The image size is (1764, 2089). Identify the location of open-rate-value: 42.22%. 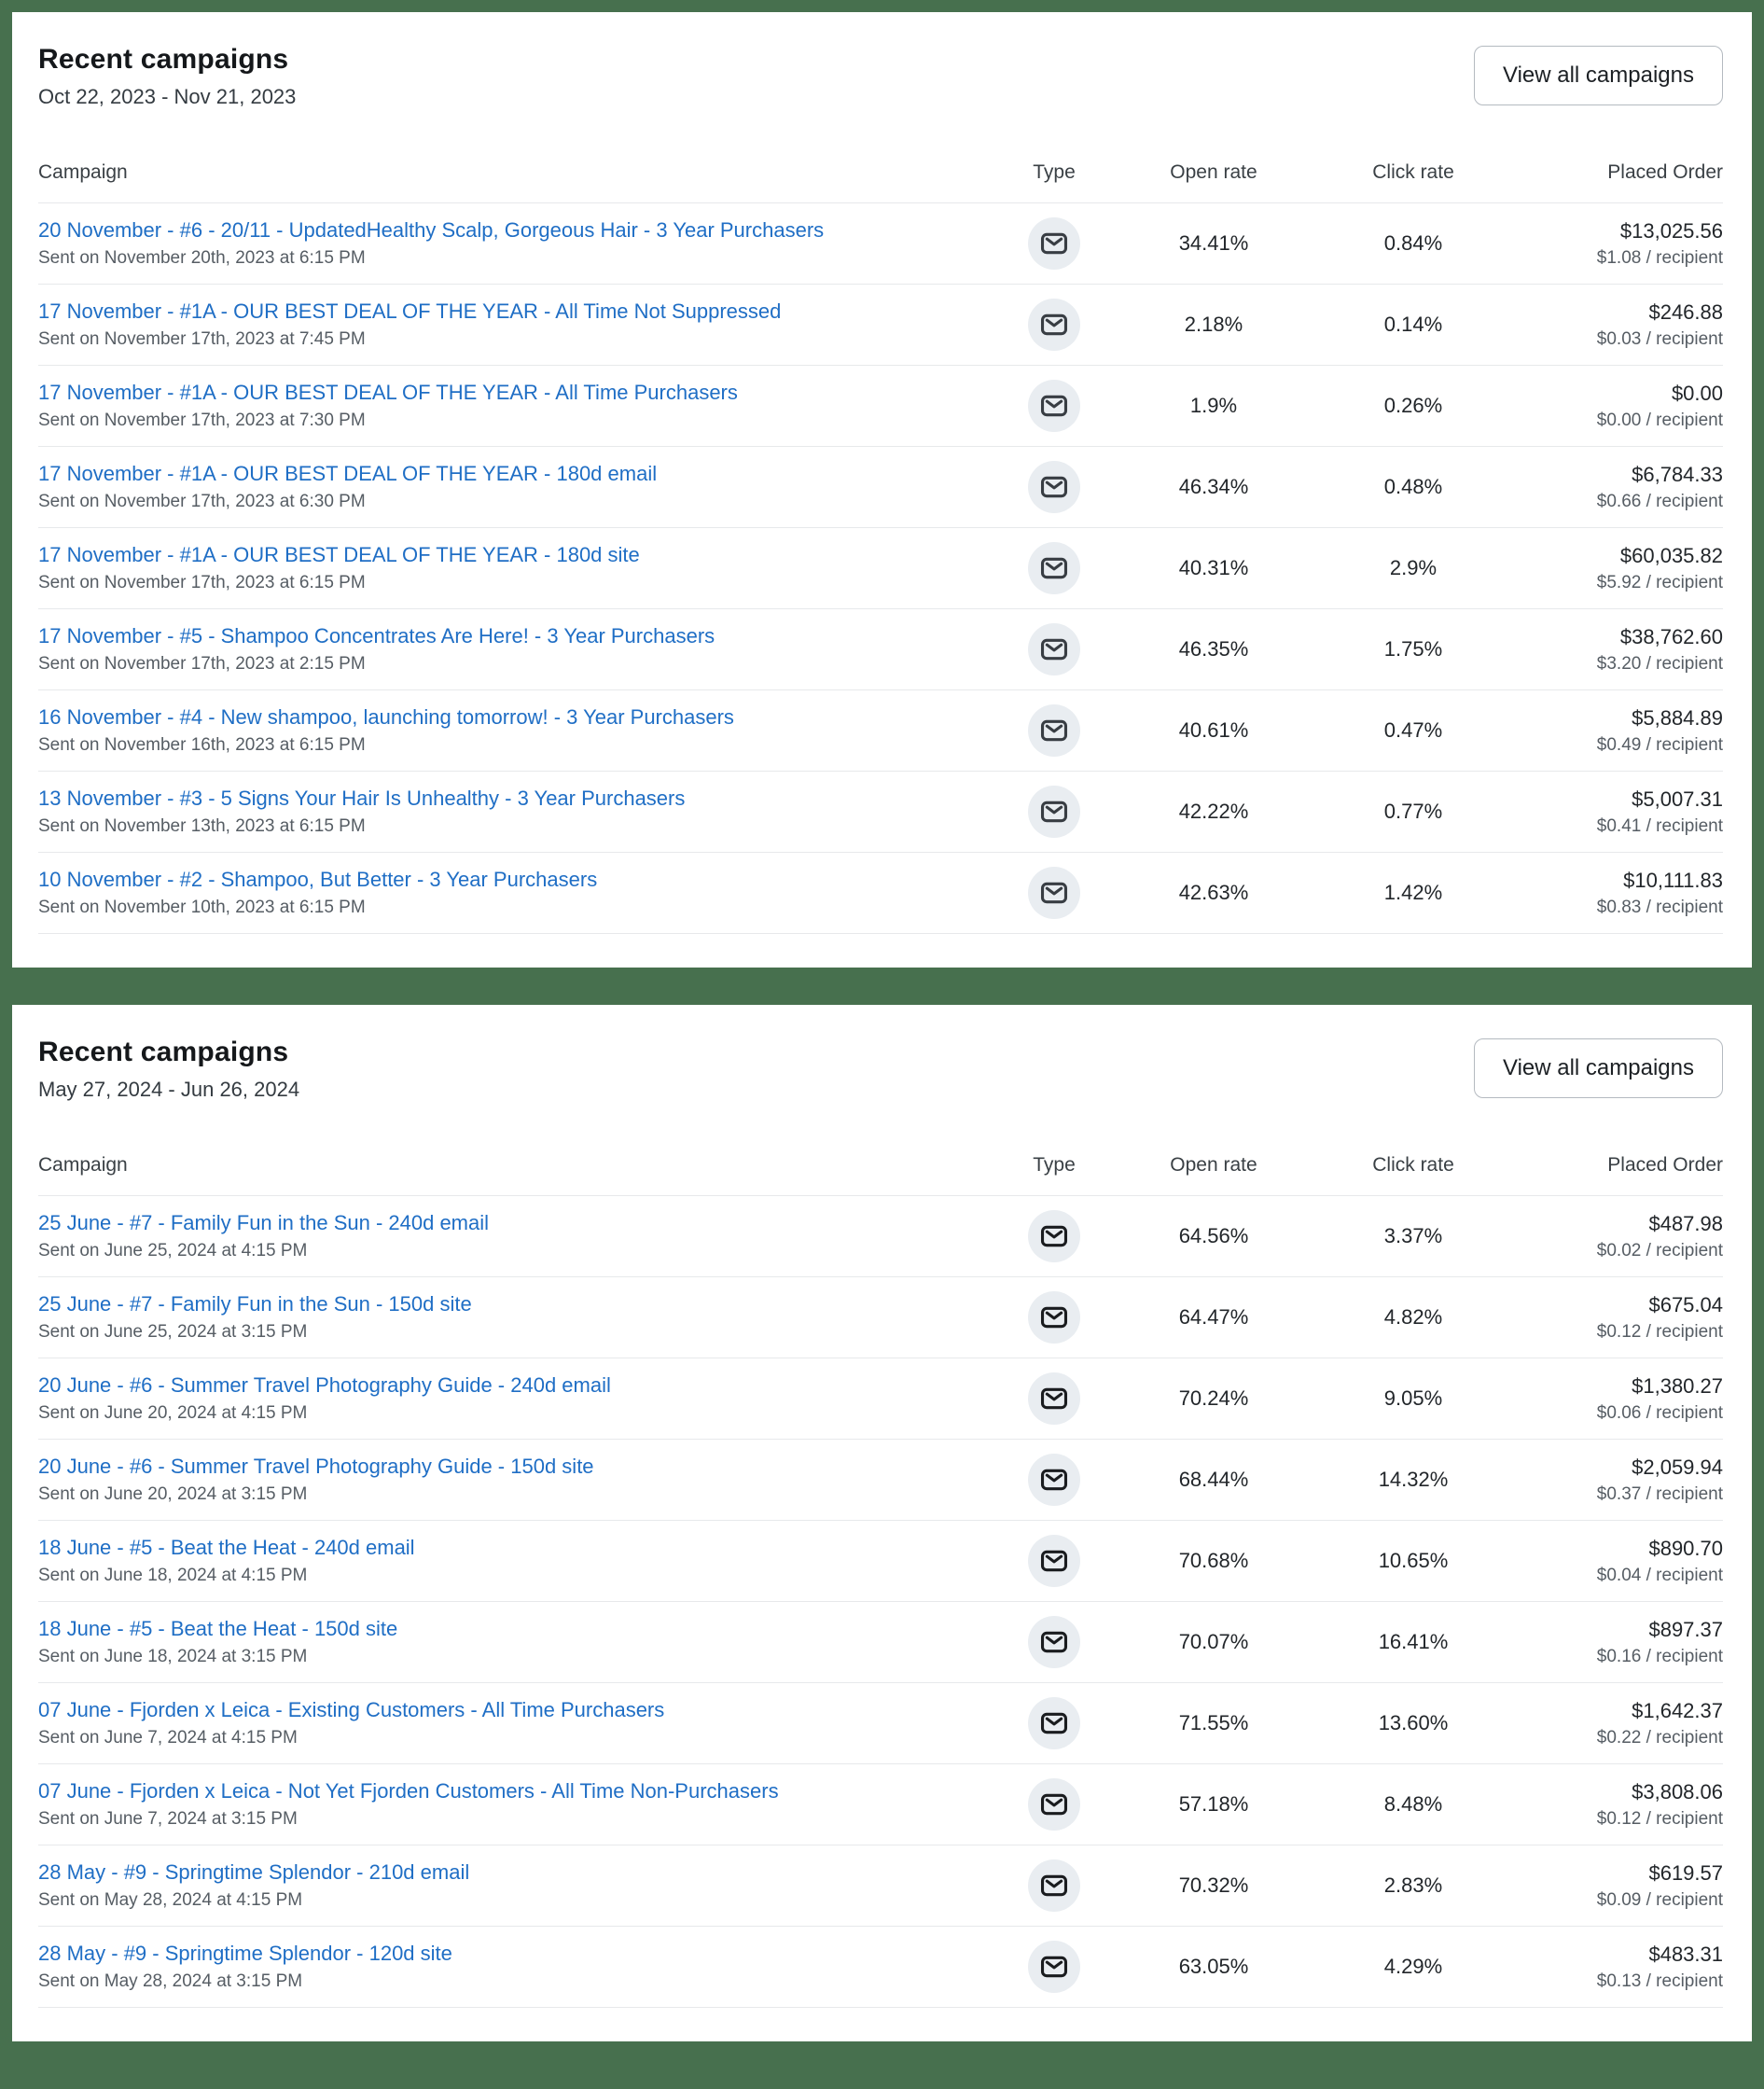
(1213, 811).